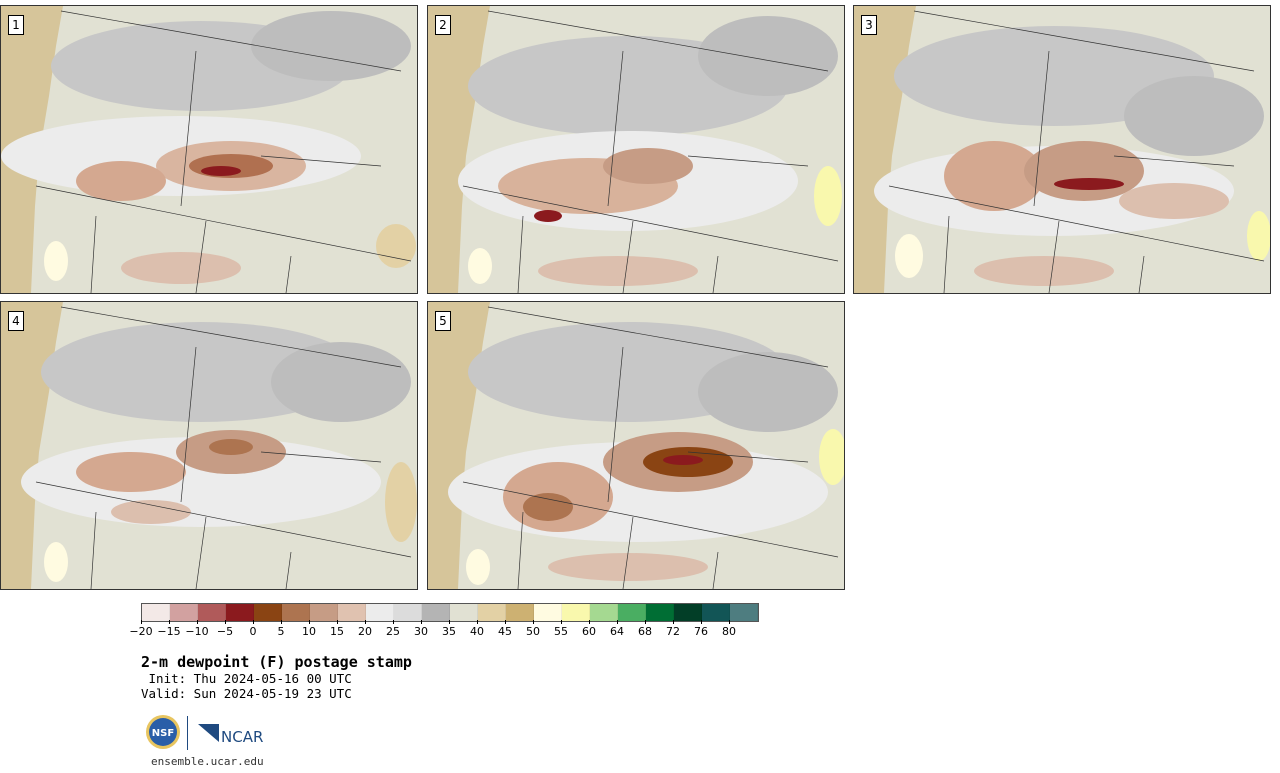  I want to click on colorbar-tick-label: 40, so click(477, 631).